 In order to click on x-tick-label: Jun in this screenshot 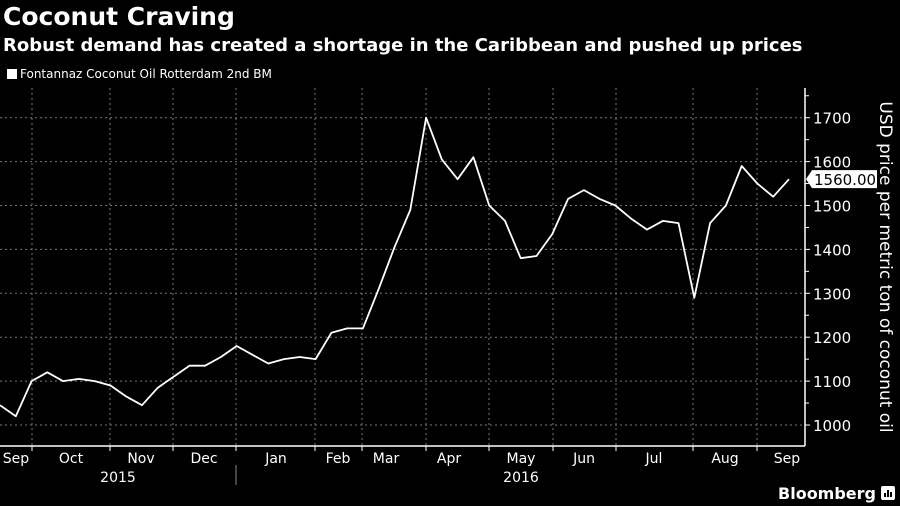, I will do `click(583, 459)`.